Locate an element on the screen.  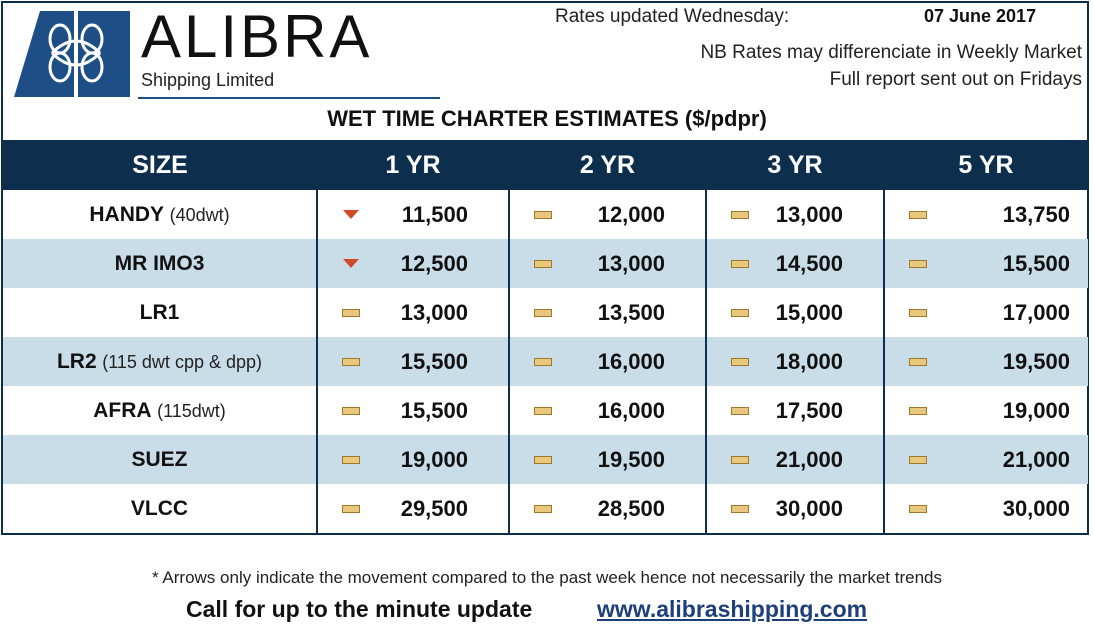
table-header-row: SIZE 1 YR 2 YR 3 YR 5 YR is located at coordinates (545, 165).